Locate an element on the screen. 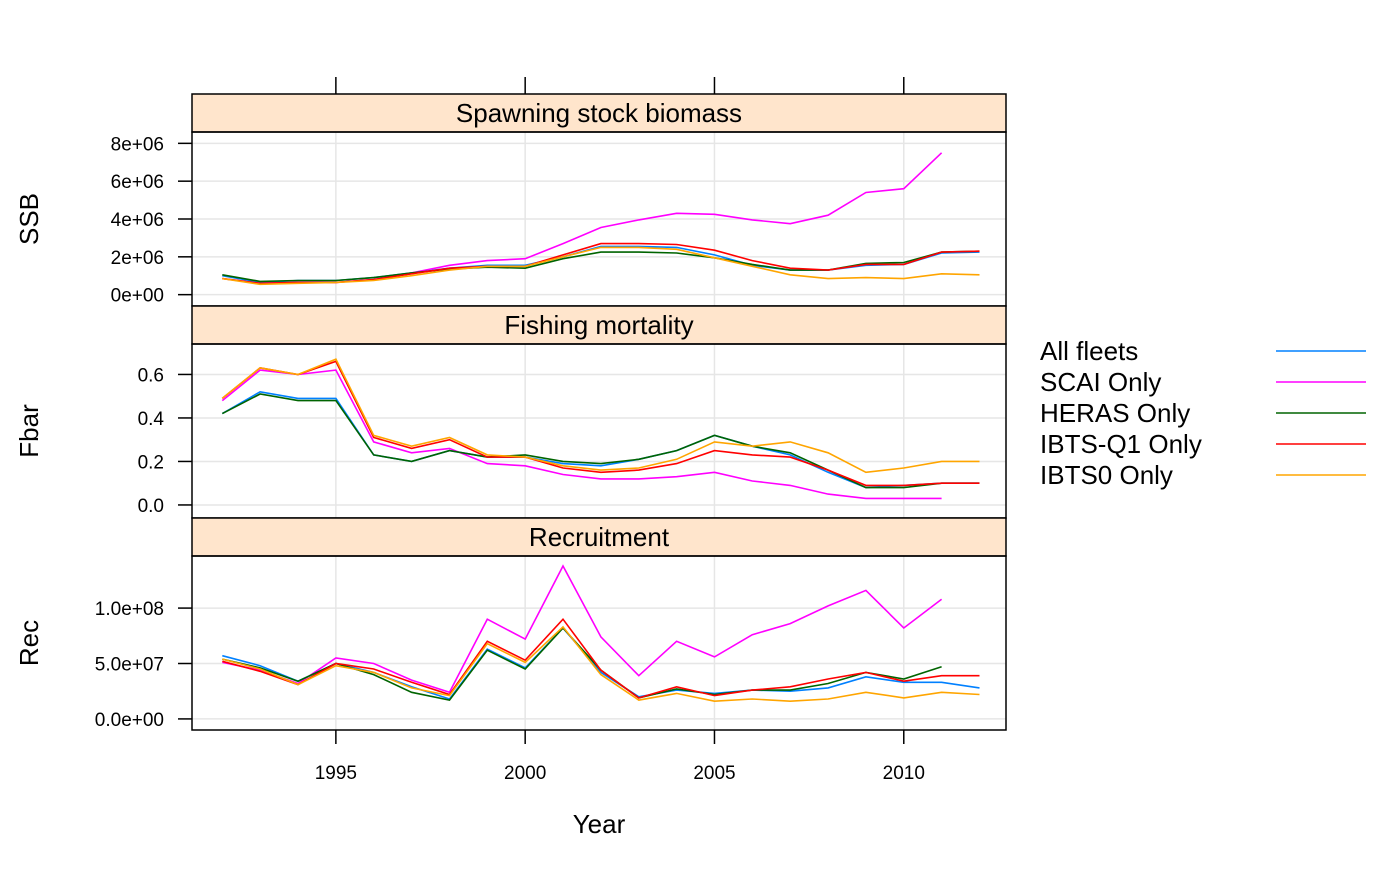 The width and height of the screenshot is (1400, 871). legend-entry-label: IBTS-Q1 Only is located at coordinates (1121, 444).